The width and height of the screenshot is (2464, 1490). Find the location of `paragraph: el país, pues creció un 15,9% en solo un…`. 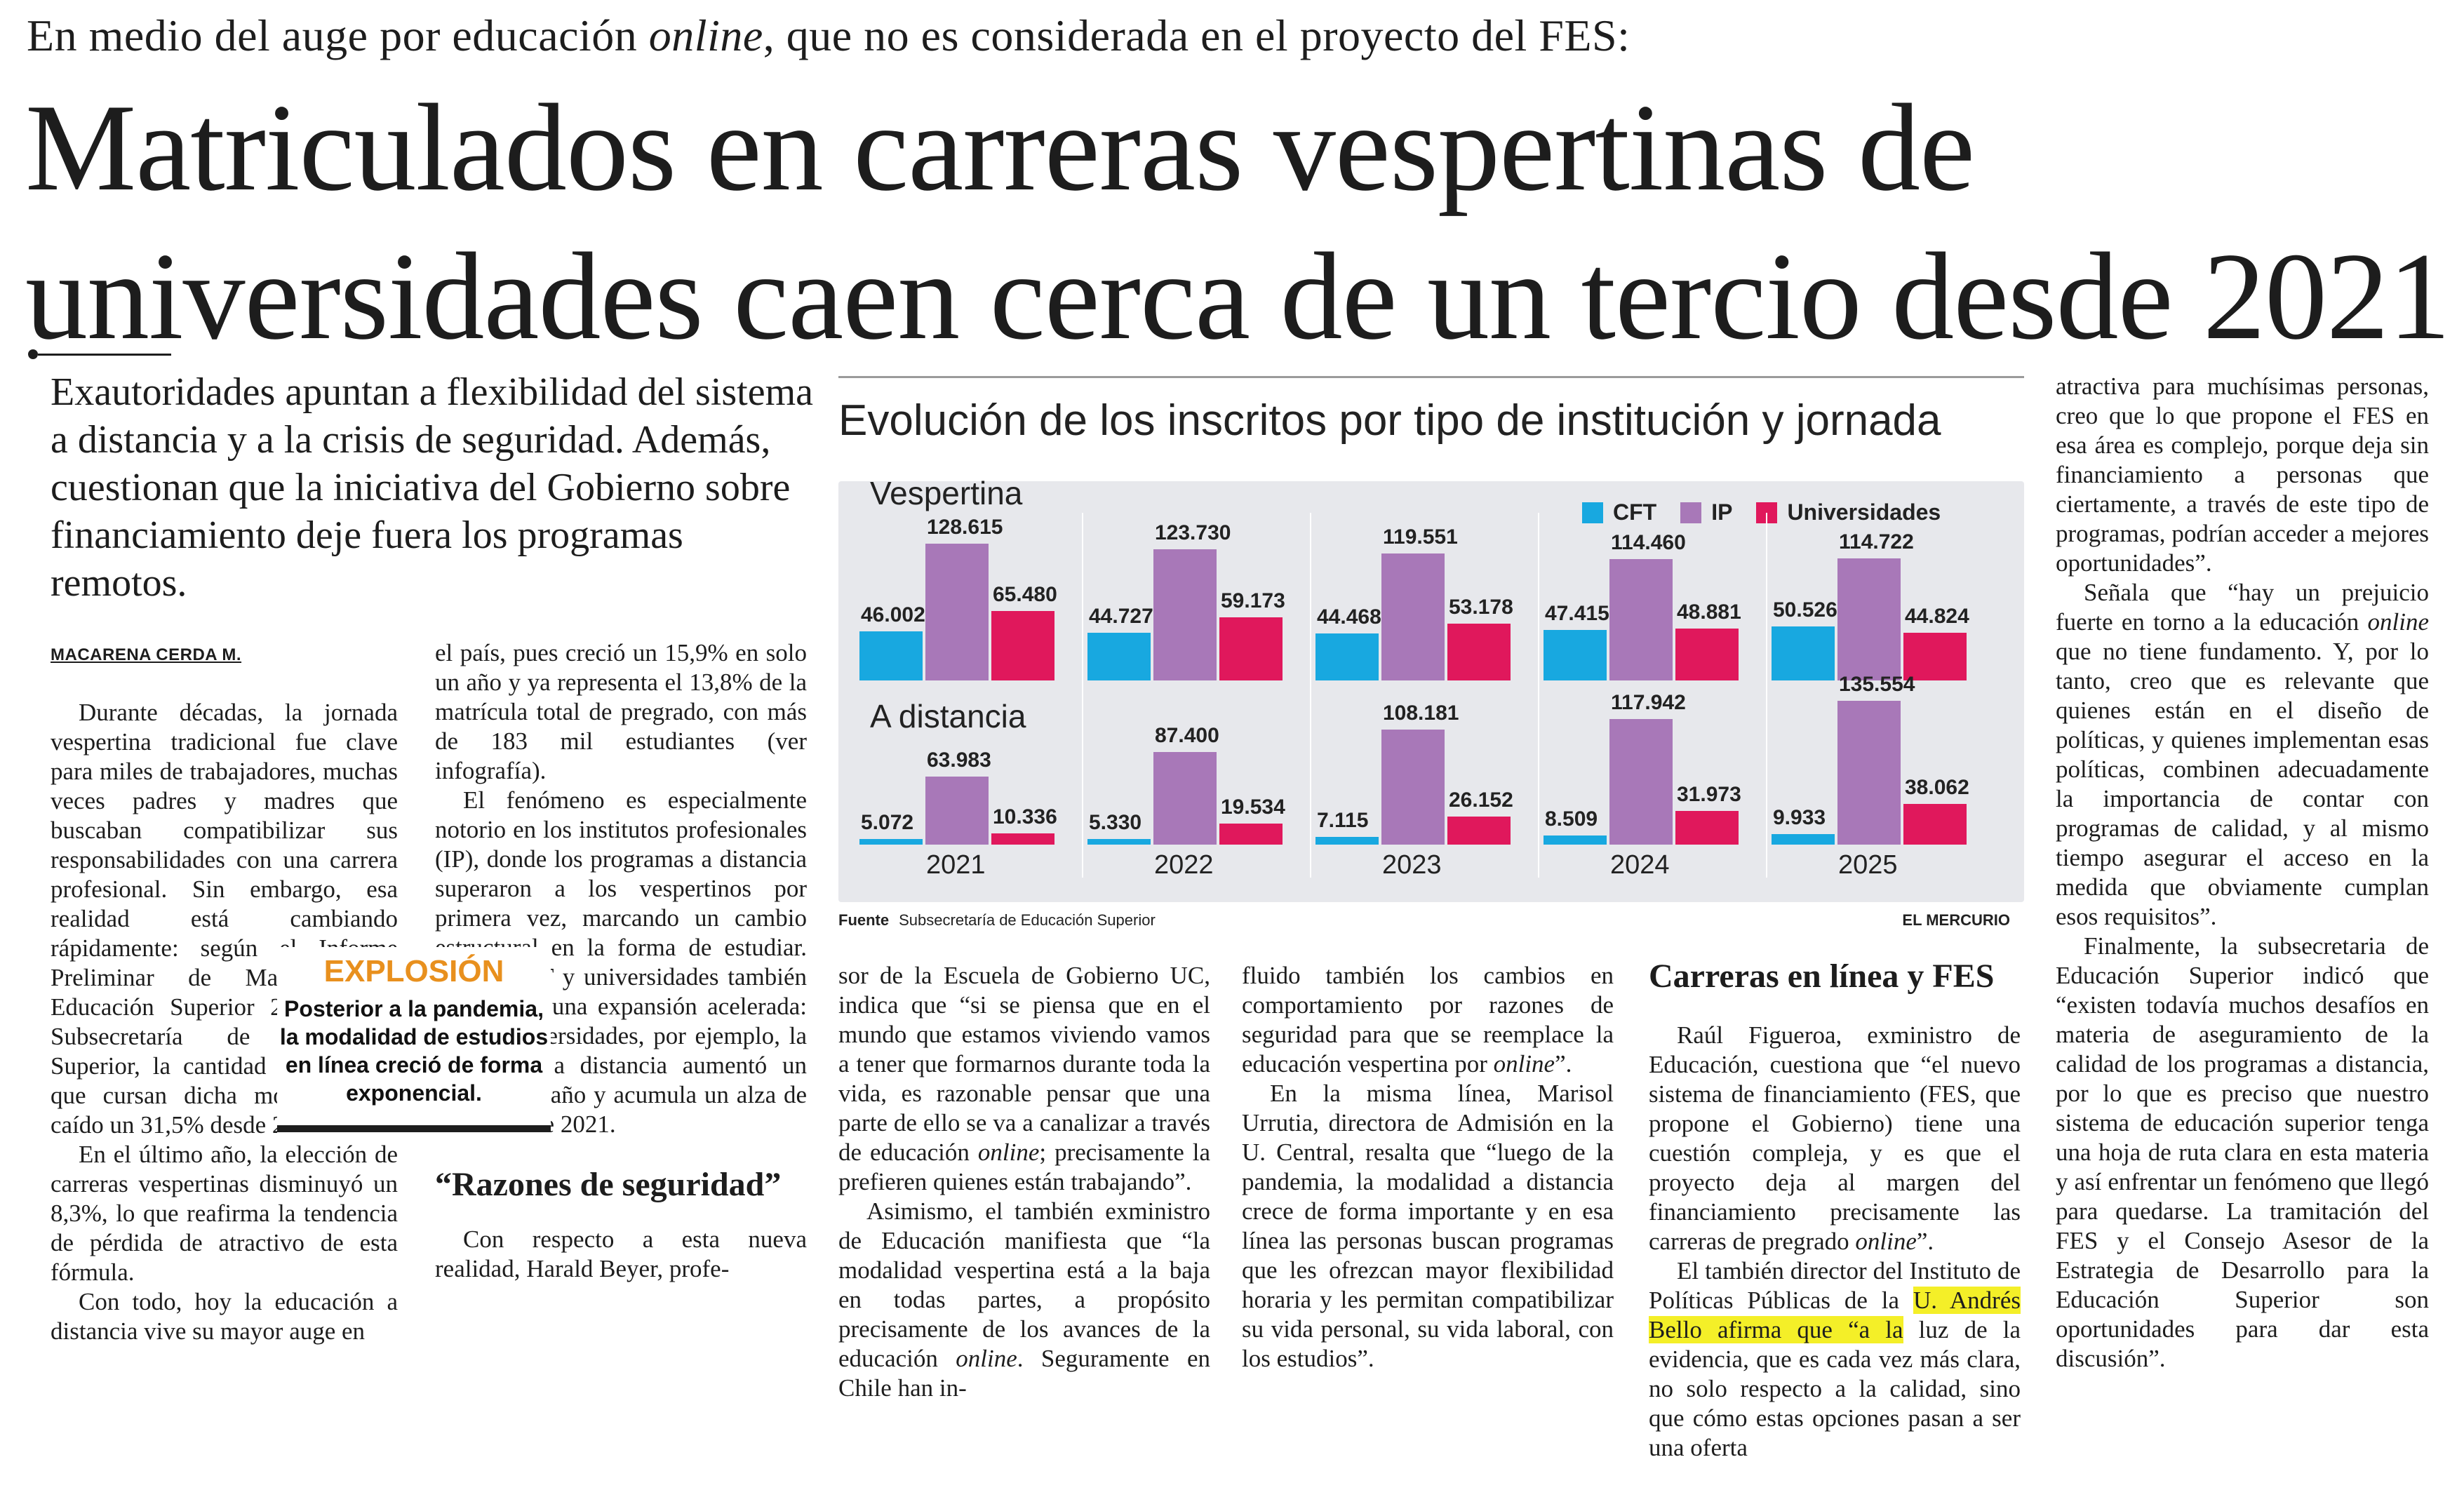

paragraph: el país, pues creció un 15,9% en solo un… is located at coordinates (621, 711).